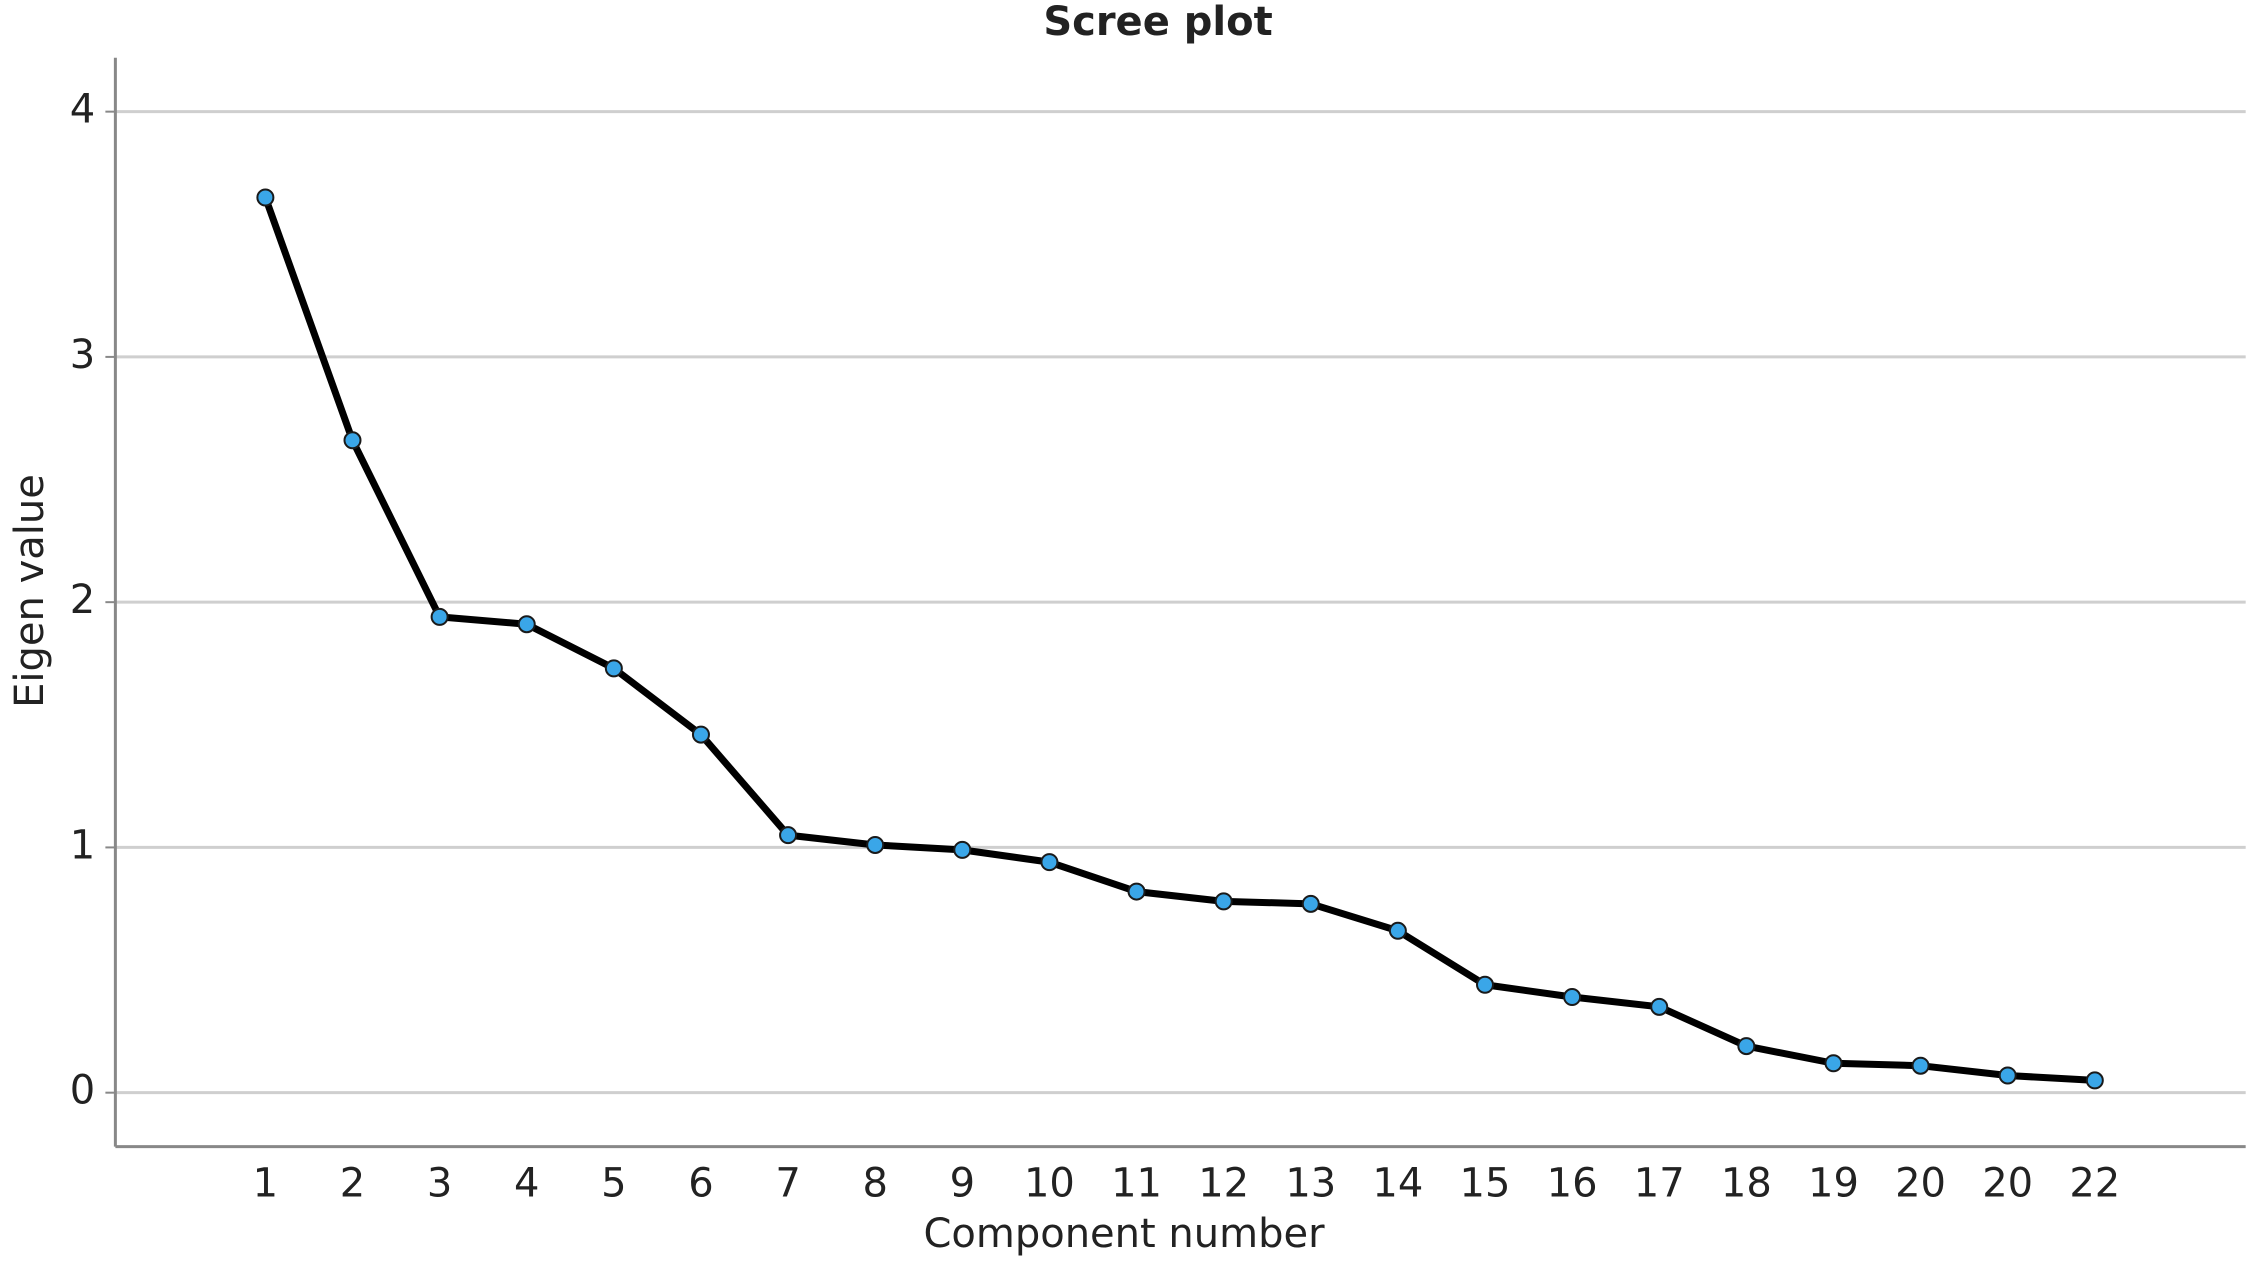 The image size is (2250, 1269). Describe the element at coordinates (1049, 1184) in the screenshot. I see `x-tick-label: 10` at that location.